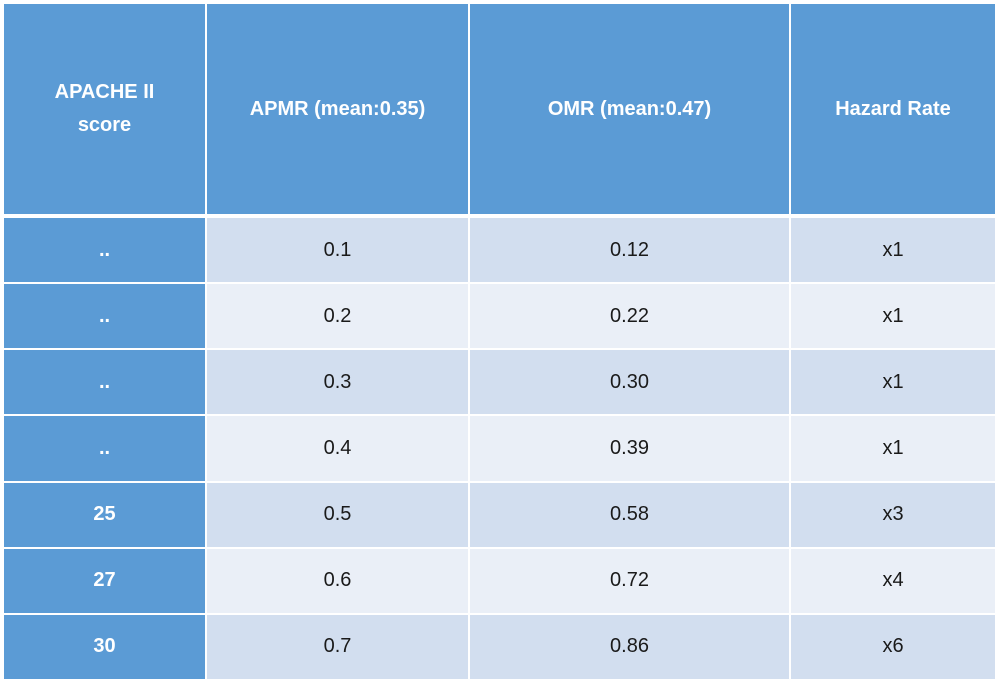 The width and height of the screenshot is (998, 683). Describe the element at coordinates (337, 109) in the screenshot. I see `header-apmr: APMR (mean:0.35)` at that location.